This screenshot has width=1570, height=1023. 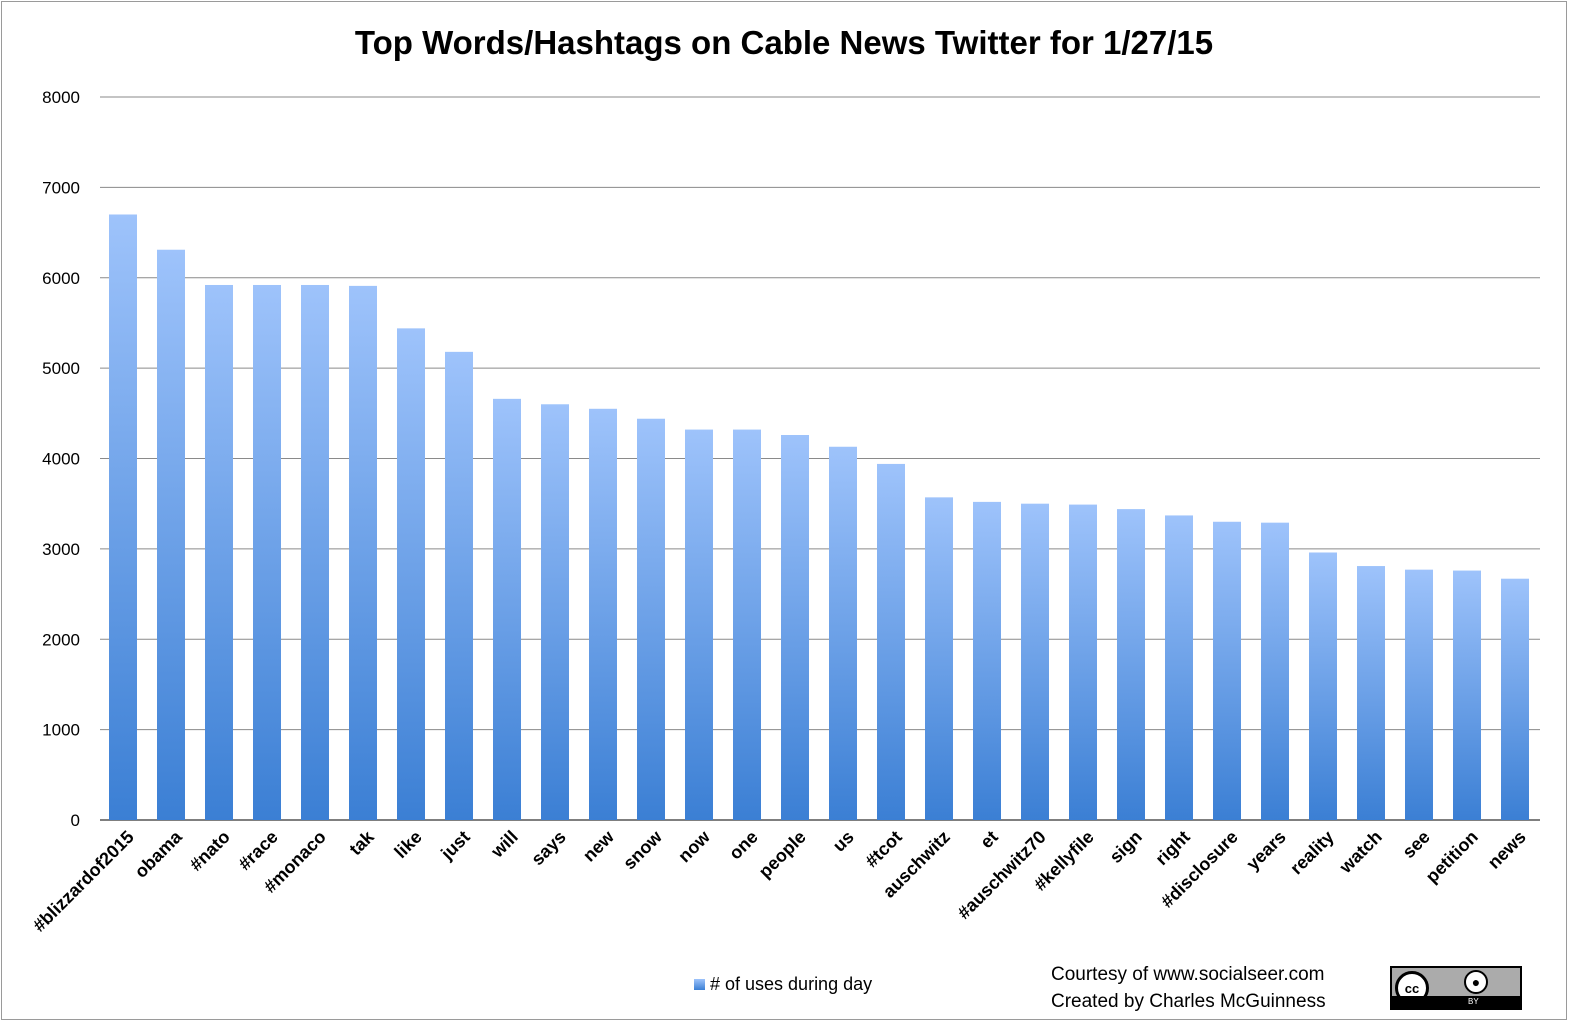 I want to click on x-tick-label: people, so click(x=782, y=854).